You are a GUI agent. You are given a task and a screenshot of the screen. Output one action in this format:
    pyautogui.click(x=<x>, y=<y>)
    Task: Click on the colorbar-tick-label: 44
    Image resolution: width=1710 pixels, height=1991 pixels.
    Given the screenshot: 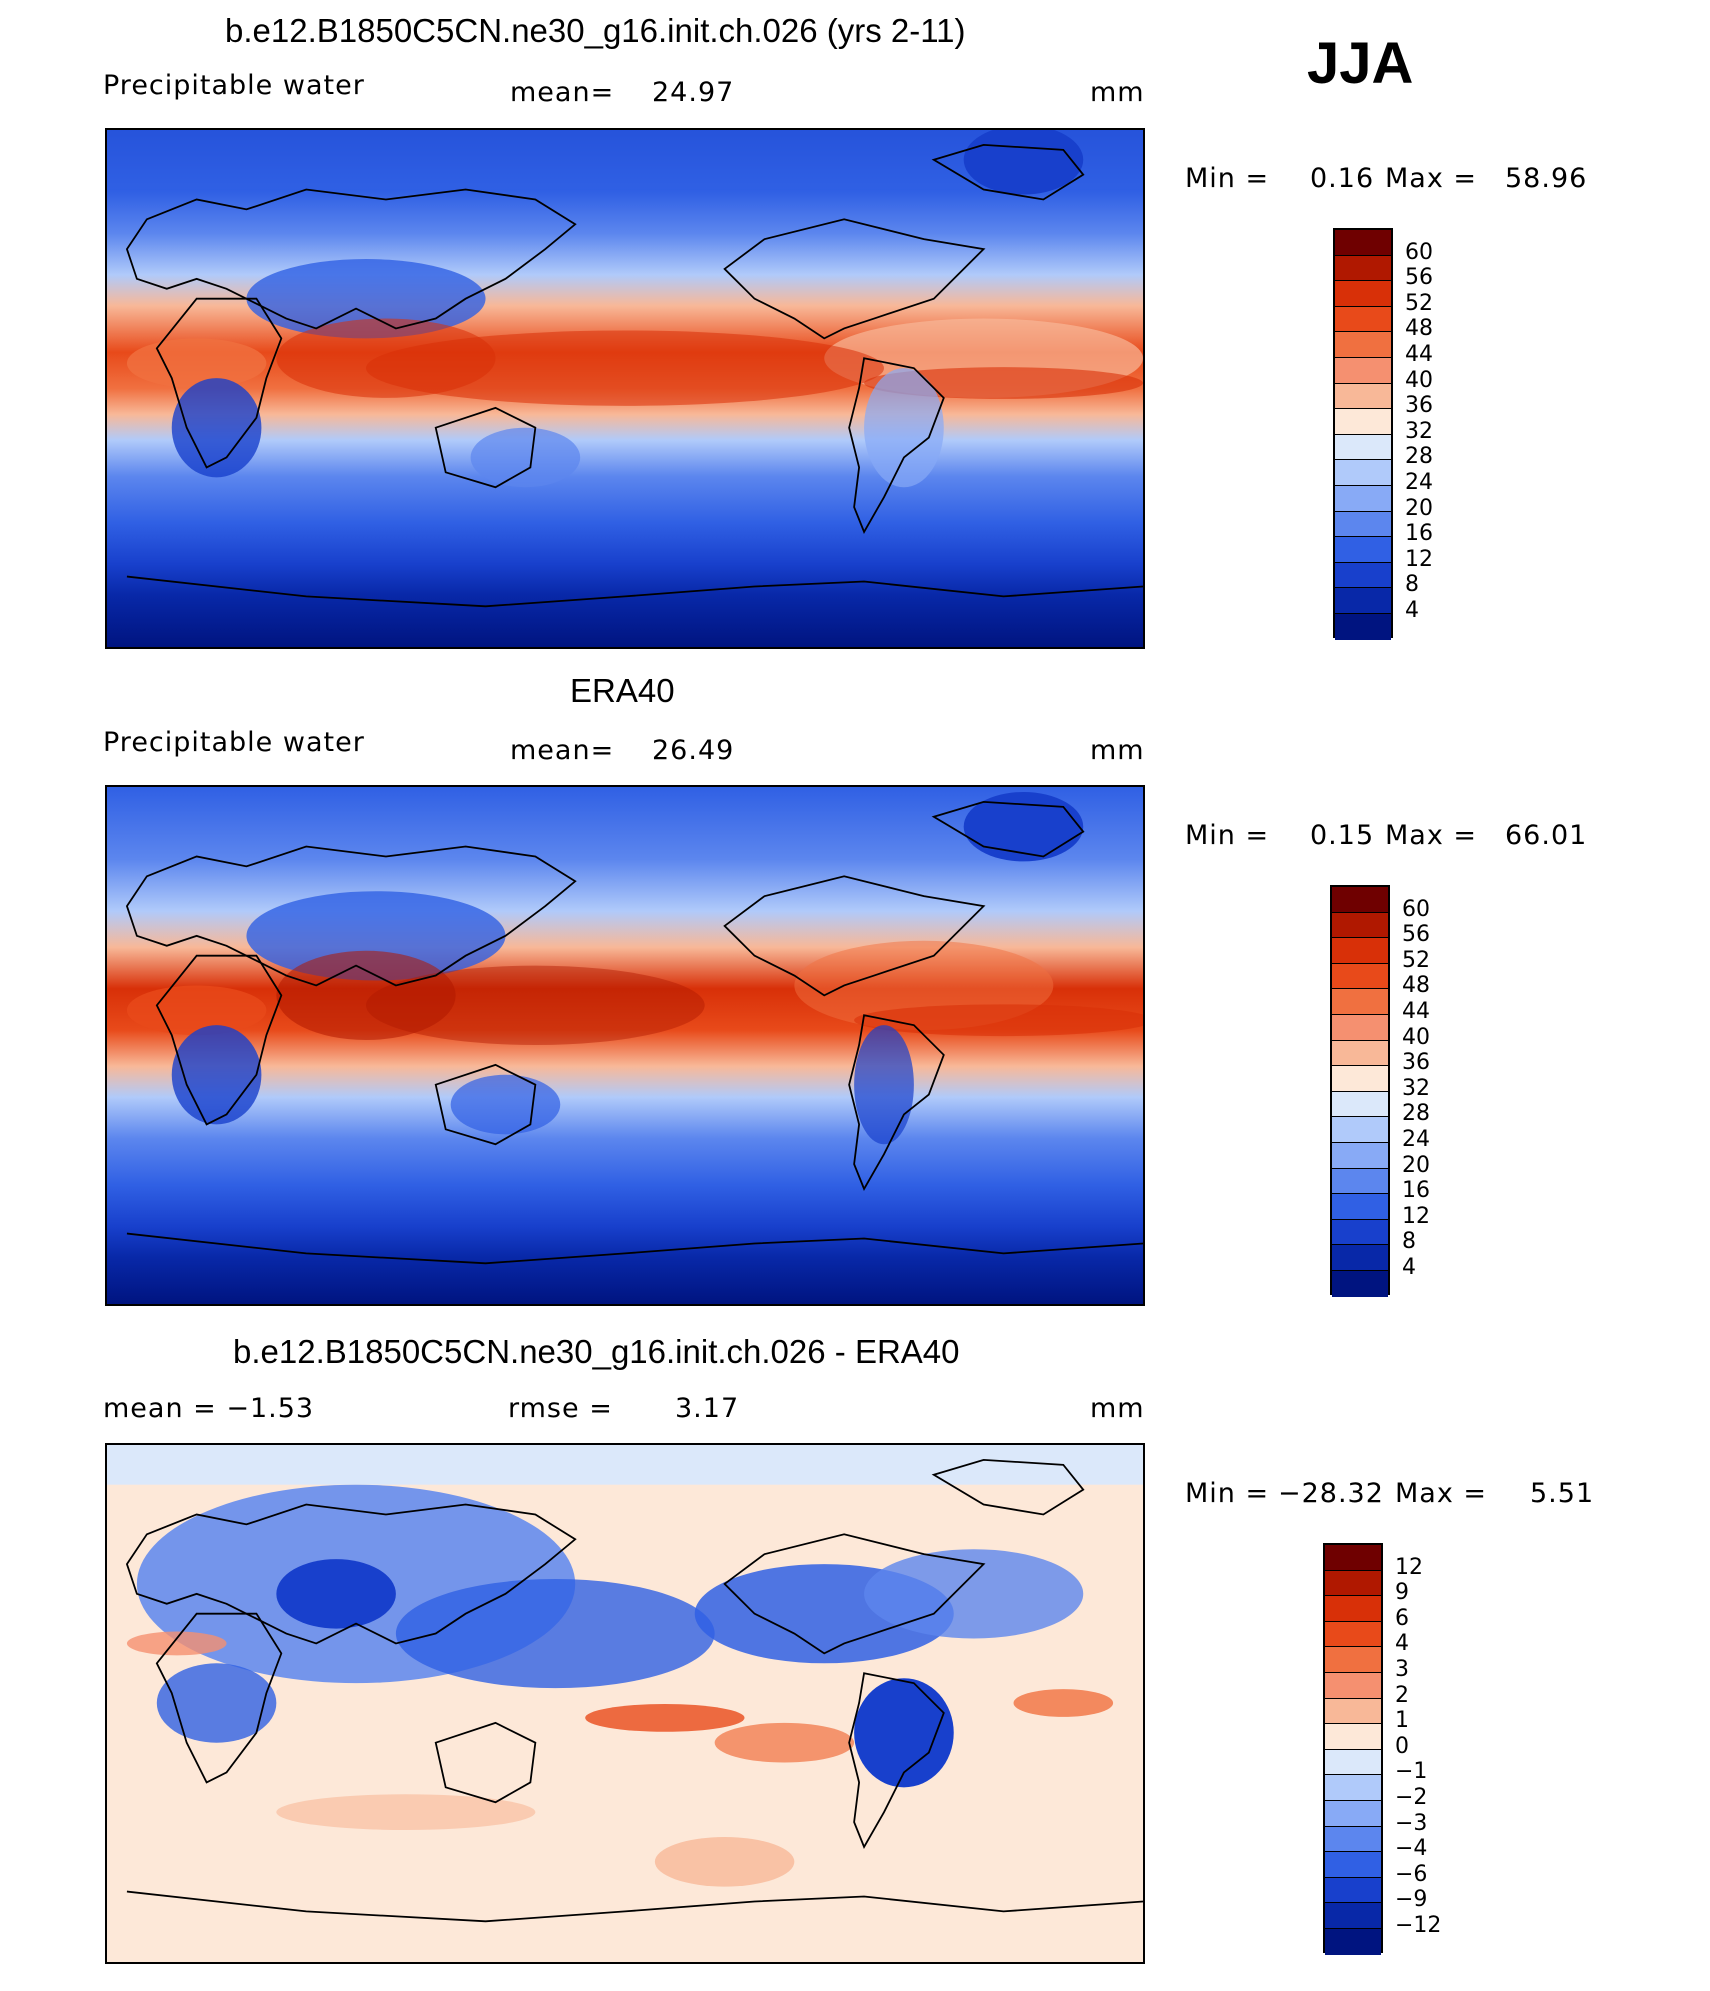 What is the action you would take?
    pyautogui.click(x=1419, y=354)
    